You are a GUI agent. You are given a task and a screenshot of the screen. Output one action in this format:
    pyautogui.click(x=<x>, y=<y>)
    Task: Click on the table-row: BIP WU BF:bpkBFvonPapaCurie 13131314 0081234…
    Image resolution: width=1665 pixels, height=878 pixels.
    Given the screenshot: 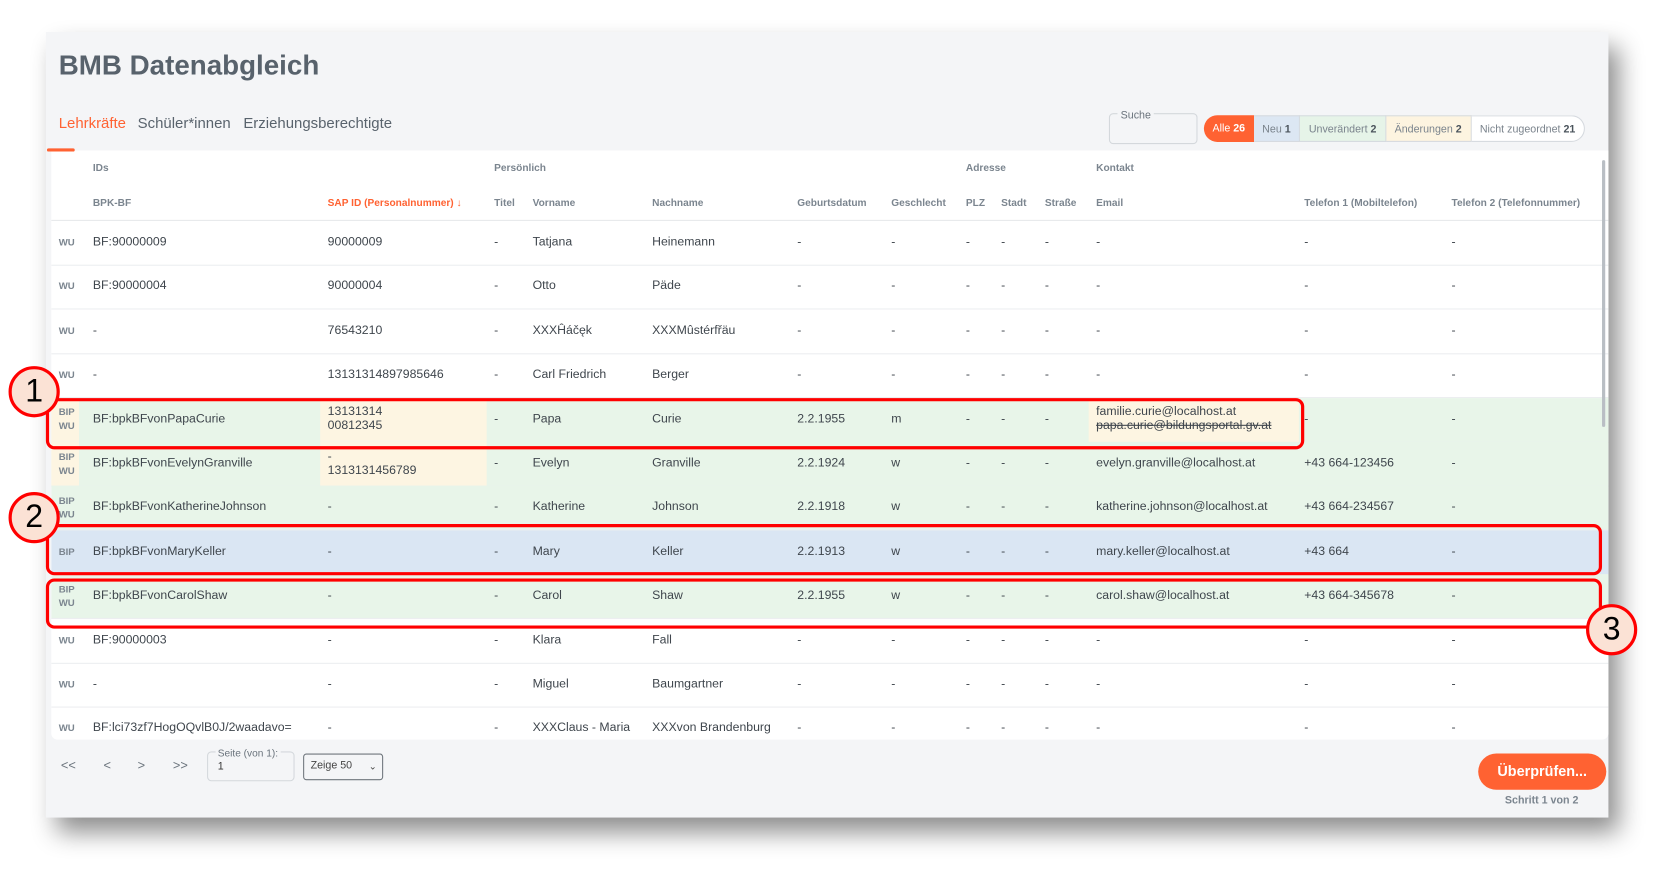 What is the action you would take?
    pyautogui.click(x=830, y=420)
    